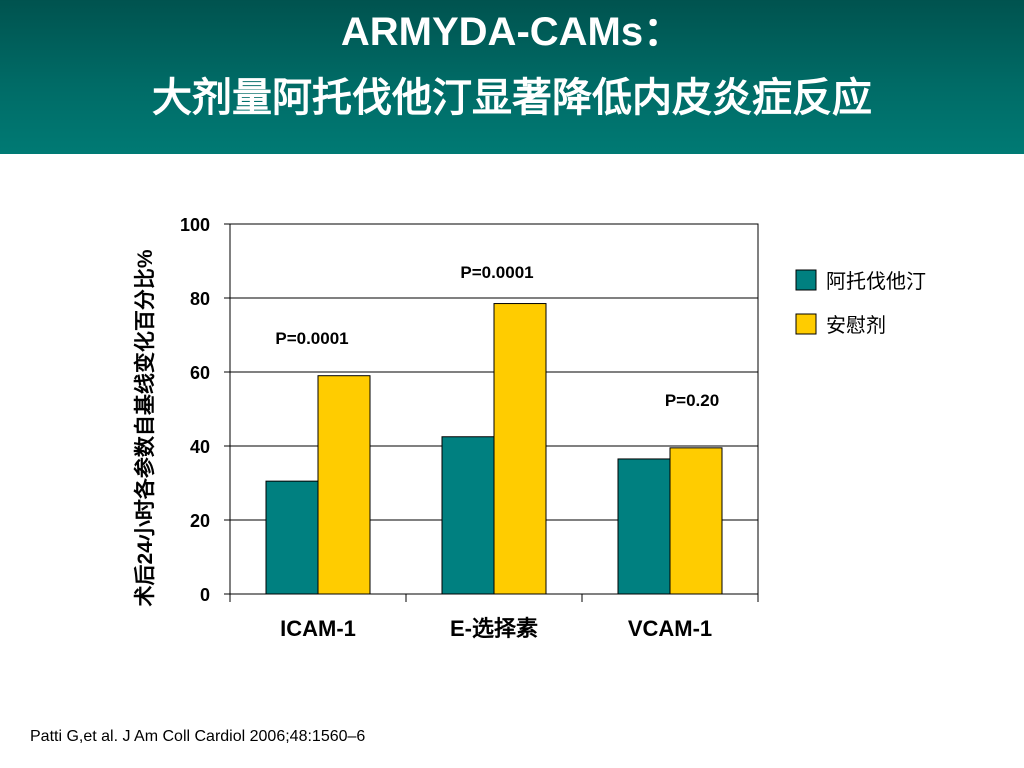  I want to click on y-tick-label: 40, so click(200, 447).